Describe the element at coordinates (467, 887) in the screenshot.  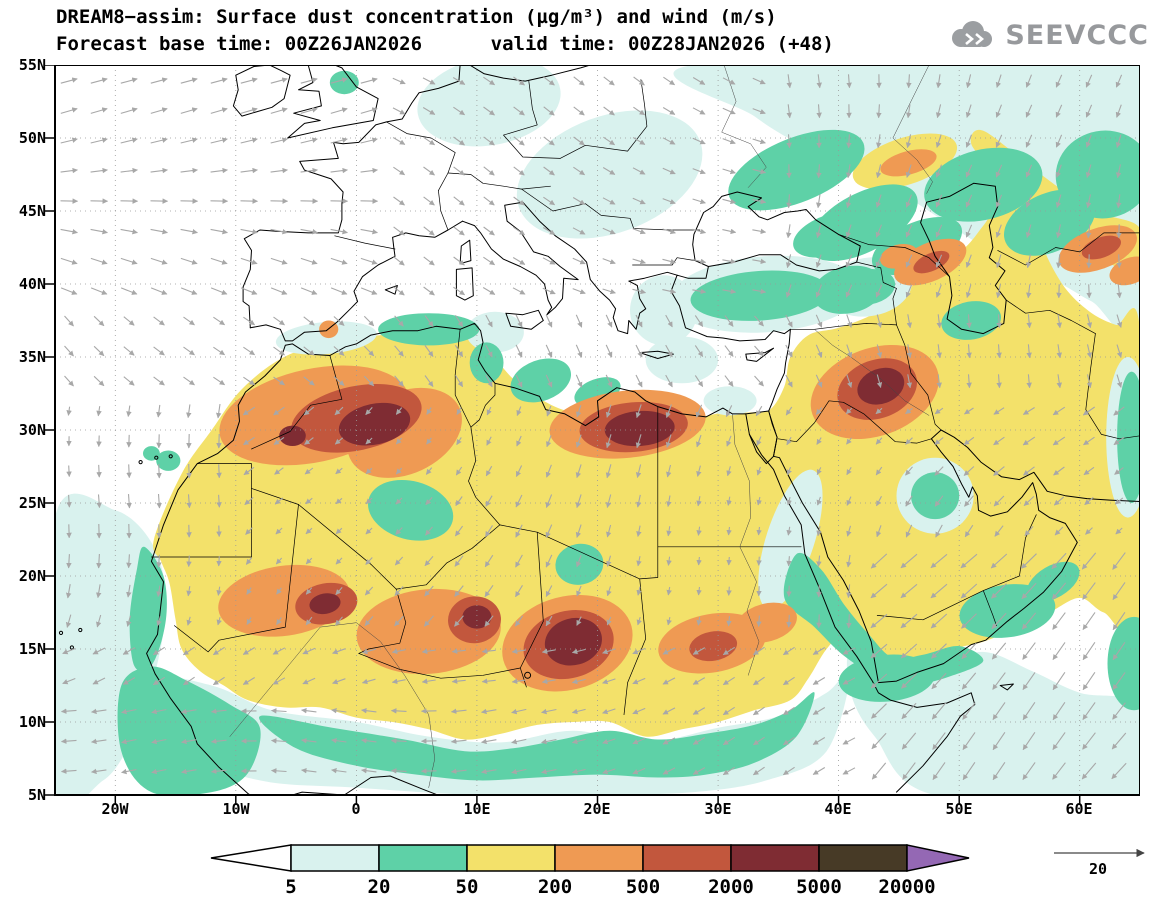
I see `colorbar-tick-label: 50` at that location.